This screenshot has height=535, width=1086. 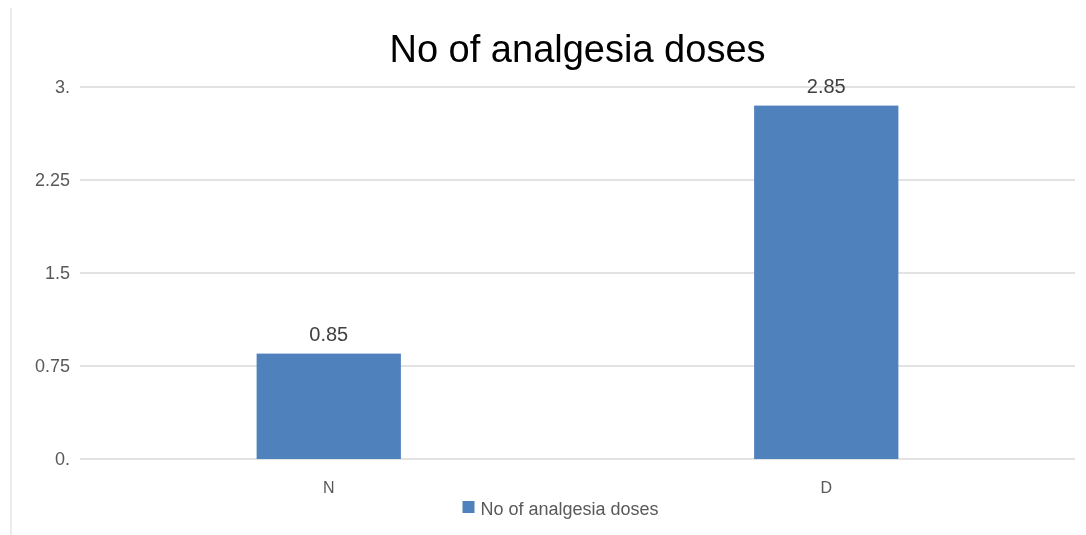 What do you see at coordinates (52, 366) in the screenshot?
I see `y-tick-label: 0.75` at bounding box center [52, 366].